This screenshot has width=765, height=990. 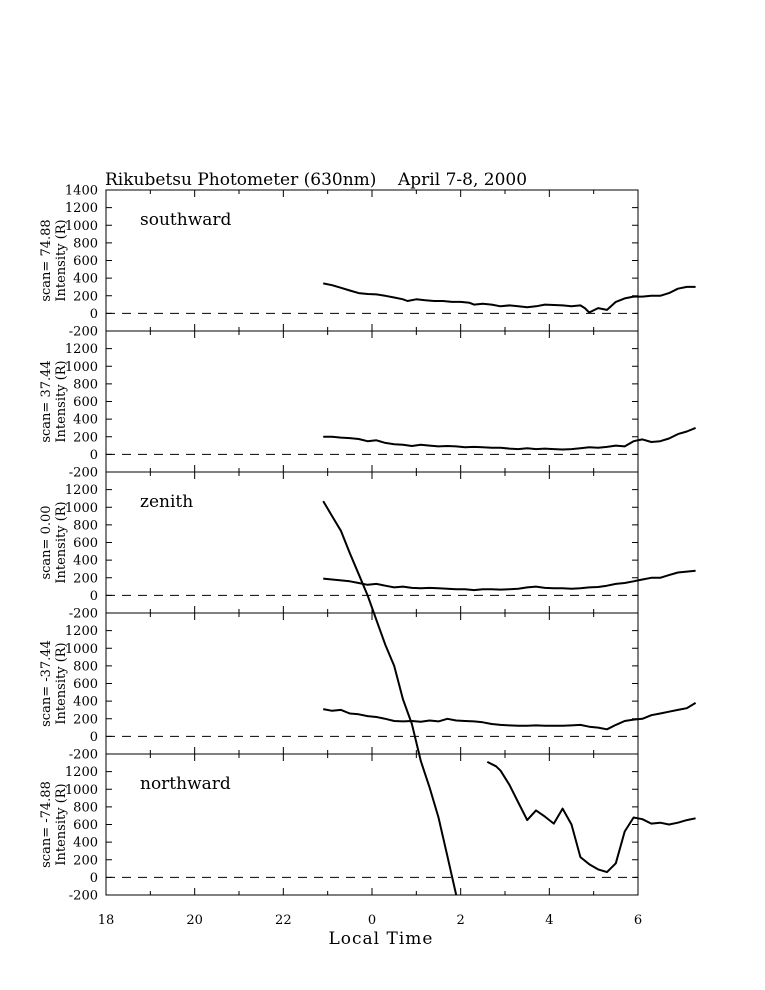 What do you see at coordinates (185, 784) in the screenshot?
I see `panel-name-label: northward` at bounding box center [185, 784].